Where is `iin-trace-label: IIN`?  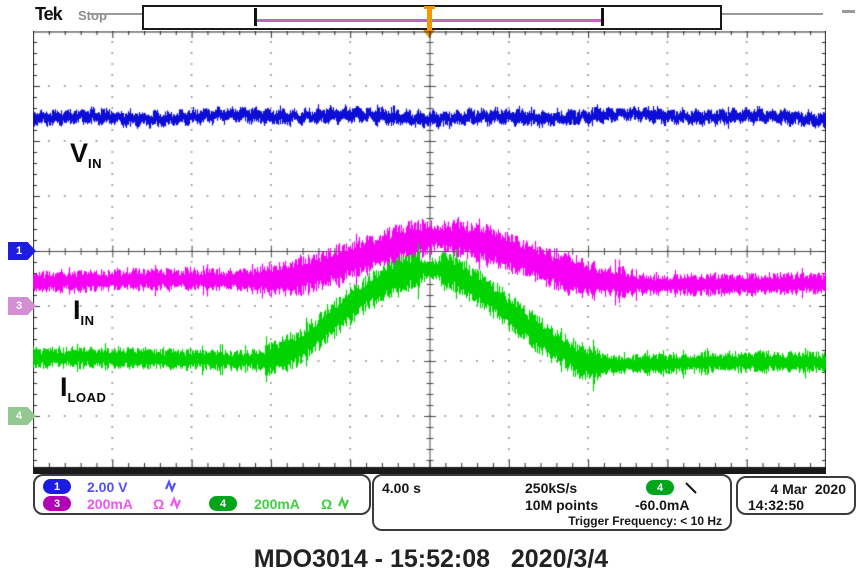 iin-trace-label: IIN is located at coordinates (84, 311).